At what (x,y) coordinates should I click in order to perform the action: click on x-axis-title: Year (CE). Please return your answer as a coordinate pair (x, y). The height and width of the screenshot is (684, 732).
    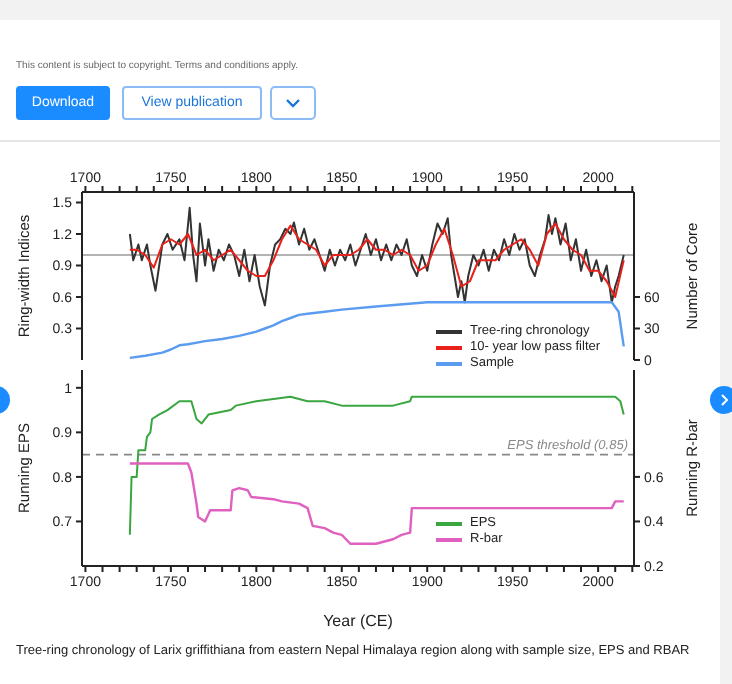
    Looking at the image, I should click on (358, 621).